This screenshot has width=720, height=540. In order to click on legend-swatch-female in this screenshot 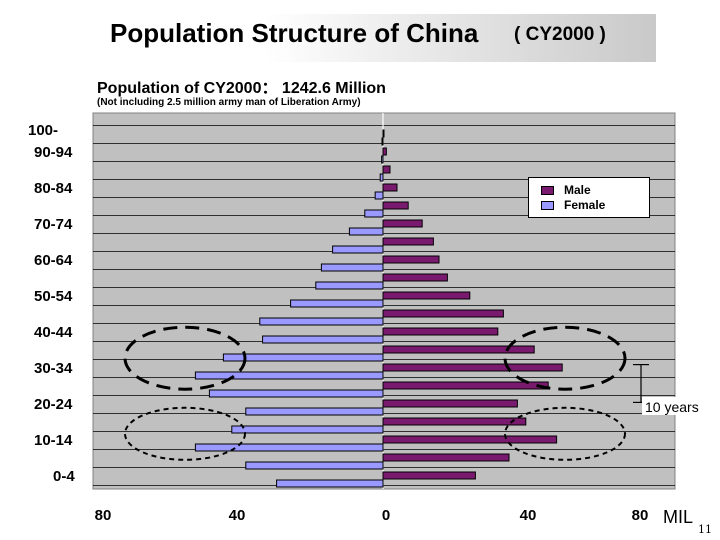, I will do `click(547, 205)`.